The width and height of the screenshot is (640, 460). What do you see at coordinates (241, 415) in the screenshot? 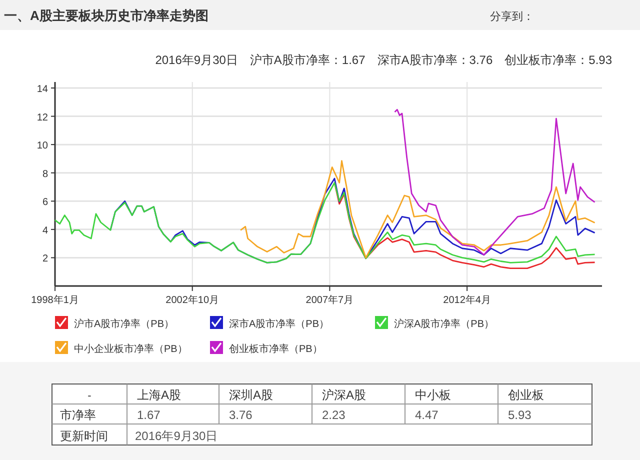
I see `data-label: 3.76` at bounding box center [241, 415].